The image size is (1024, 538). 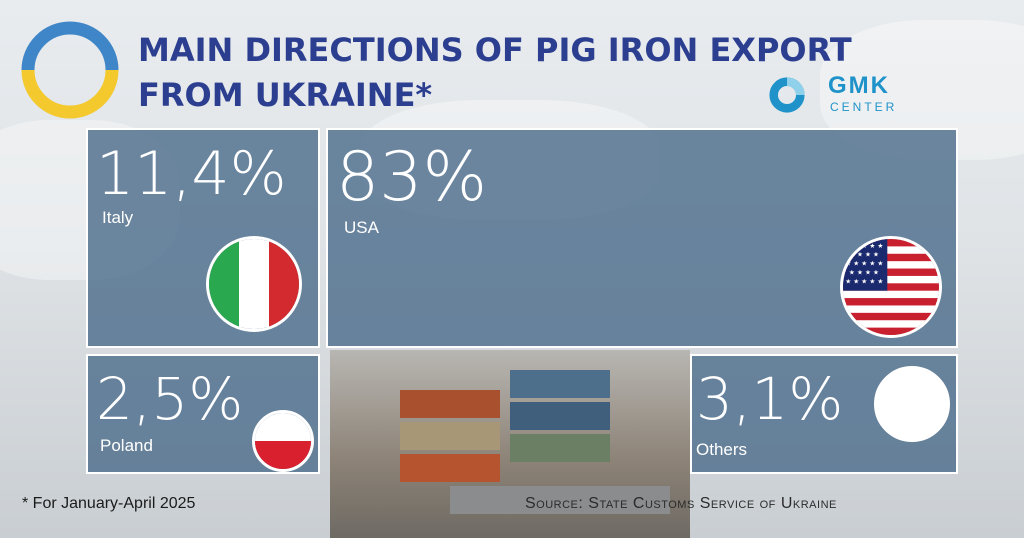 I want to click on tile-poland: 2,5% Poland, so click(x=203, y=414).